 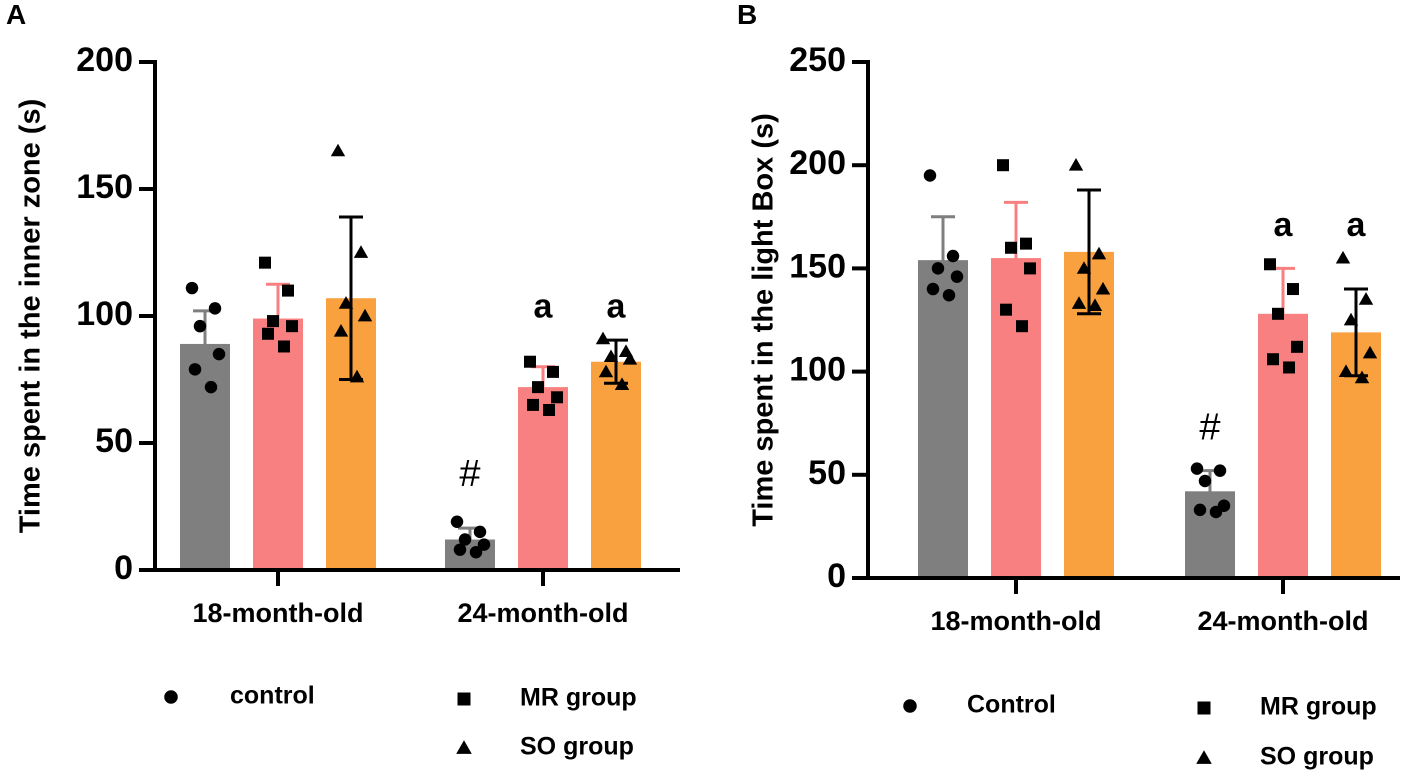 What do you see at coordinates (1140, 731) in the screenshot?
I see `legend: Control MR group SO group` at bounding box center [1140, 731].